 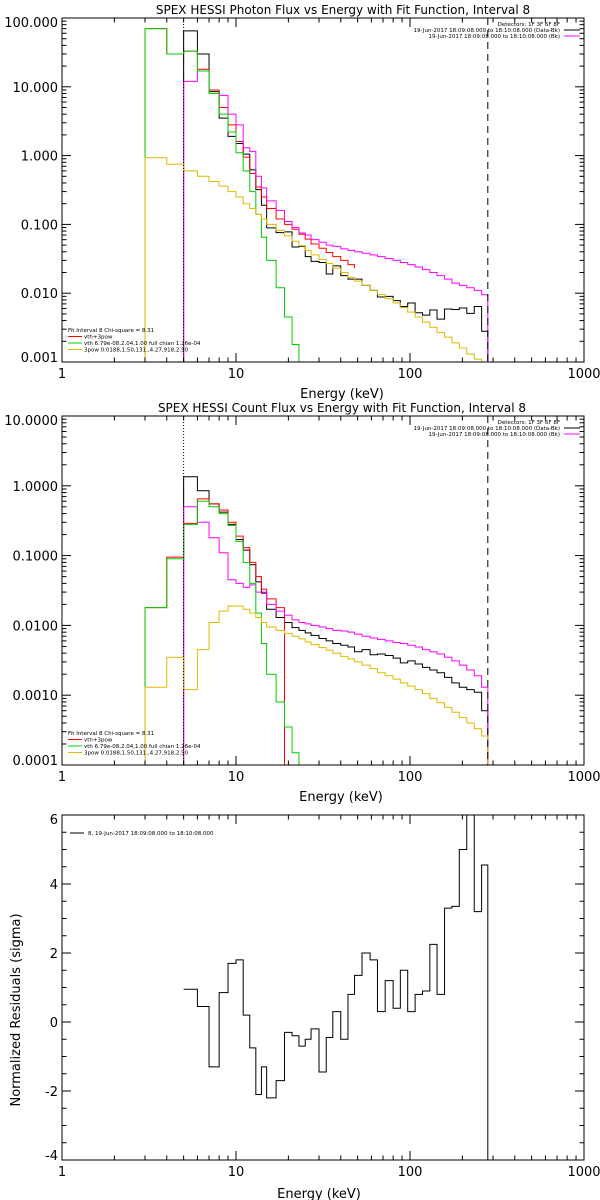 I want to click on y-tick-label: 0.1000, so click(x=36, y=557).